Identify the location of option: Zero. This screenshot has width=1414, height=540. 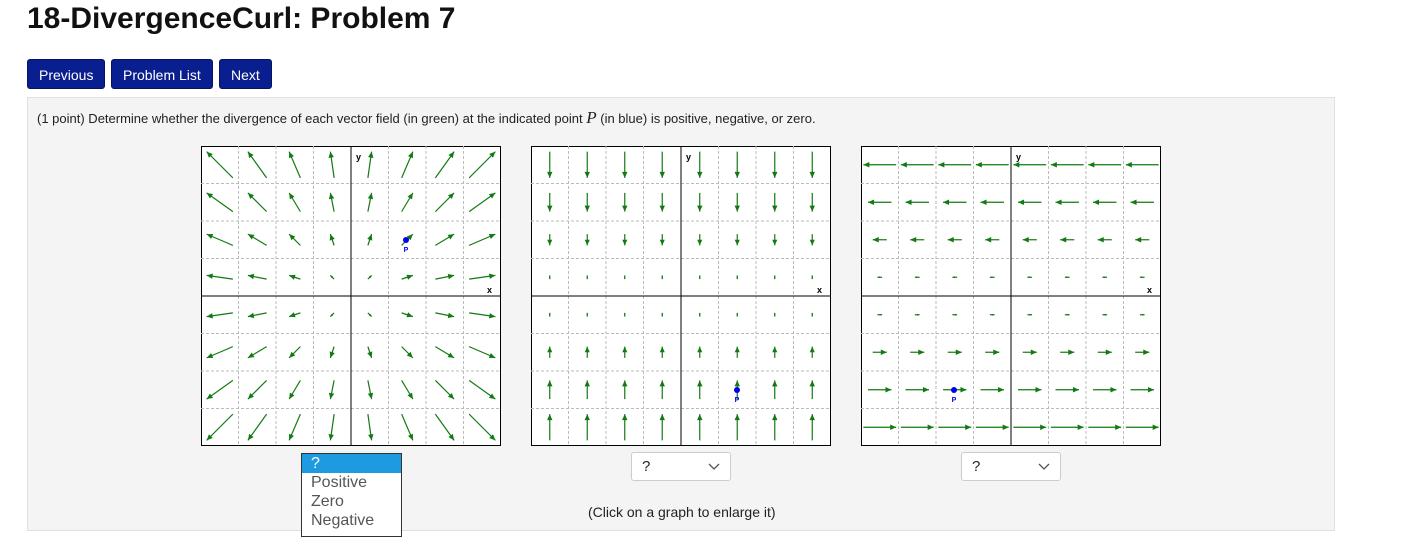
(327, 501).